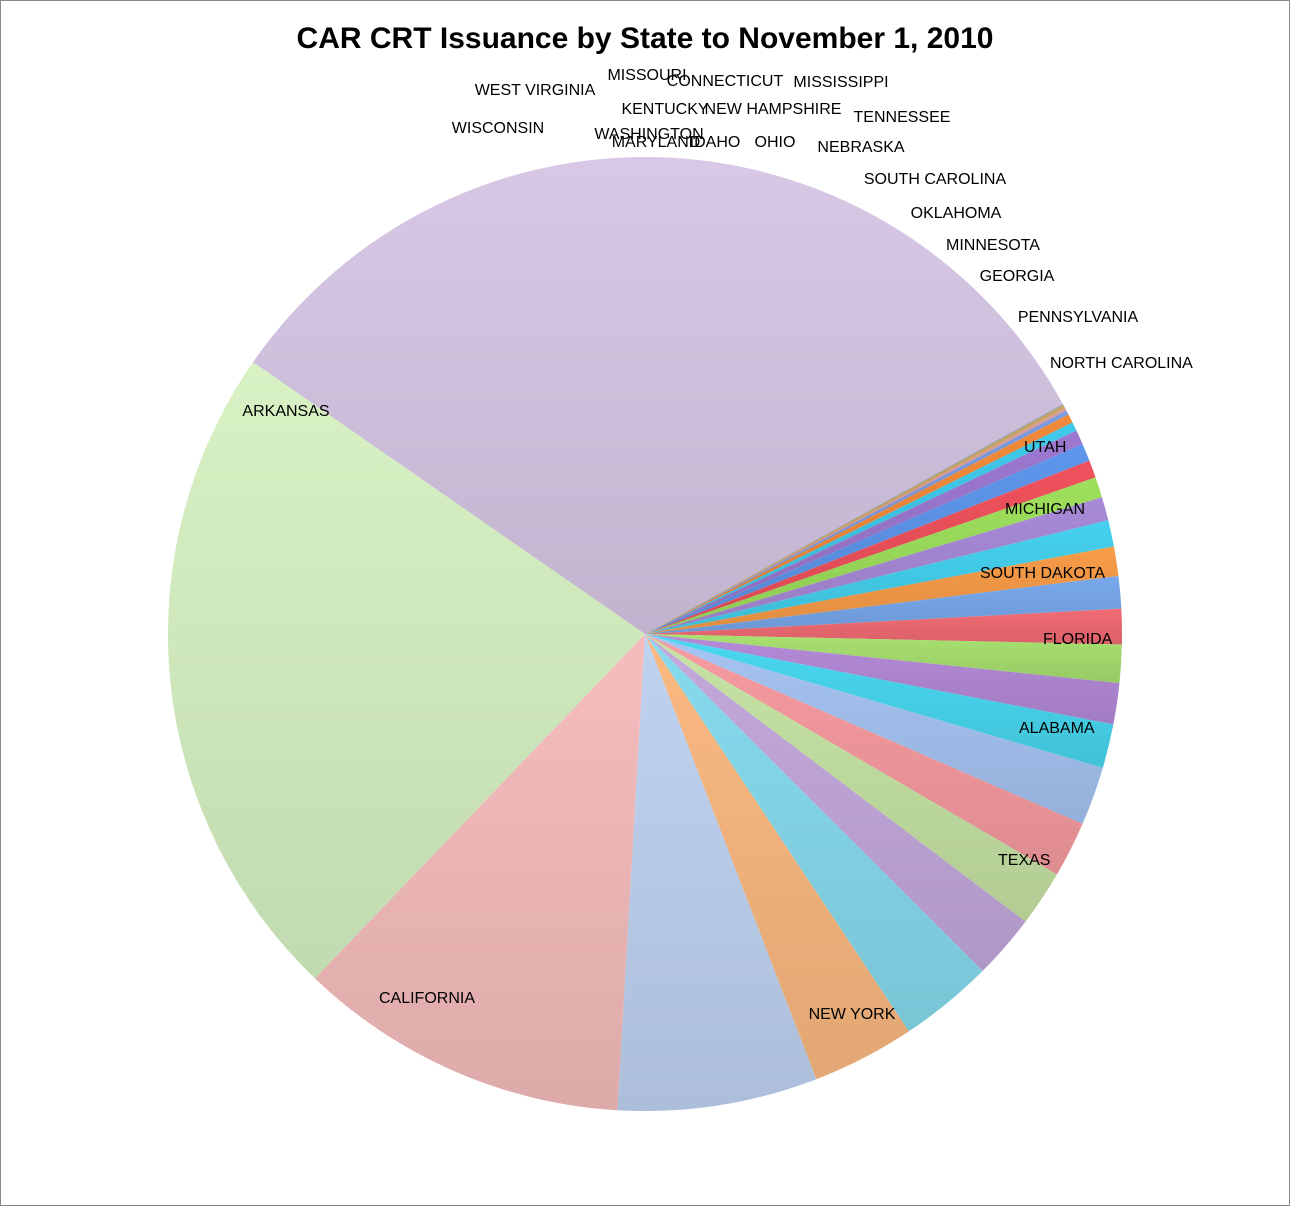  What do you see at coordinates (664, 109) in the screenshot?
I see `slice-label-kentucky: KENTUCKY` at bounding box center [664, 109].